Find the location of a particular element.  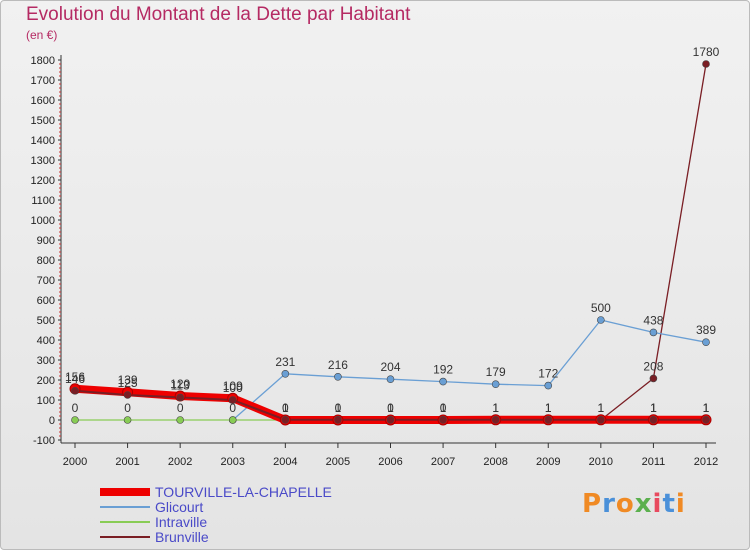

x-tick-label: 2006 is located at coordinates (390, 462).